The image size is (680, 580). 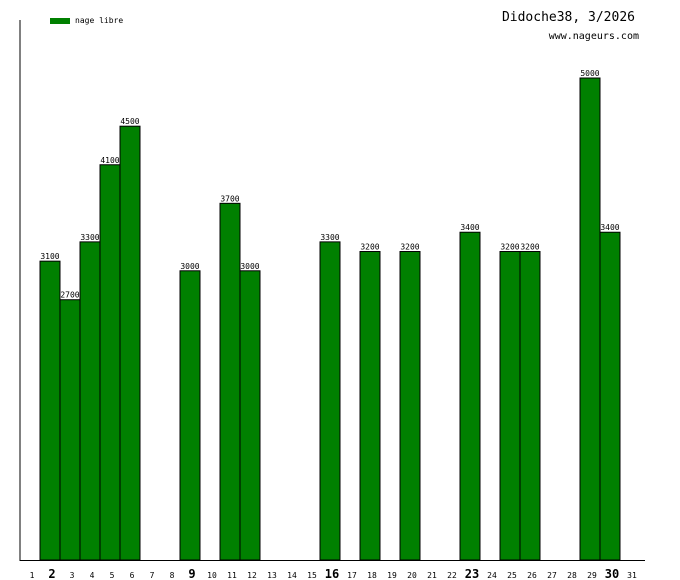 What do you see at coordinates (232, 575) in the screenshot?
I see `x-tick-label-11: 11` at bounding box center [232, 575].